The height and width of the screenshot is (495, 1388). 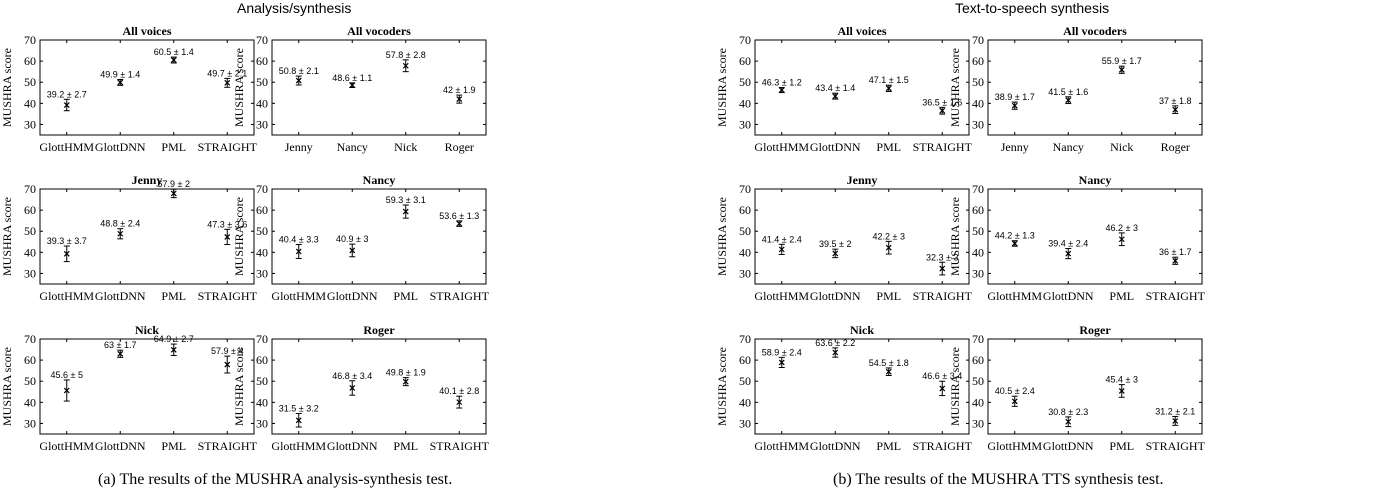 I want to click on panel-3-ytick-label-40: 40, so click(x=262, y=252).